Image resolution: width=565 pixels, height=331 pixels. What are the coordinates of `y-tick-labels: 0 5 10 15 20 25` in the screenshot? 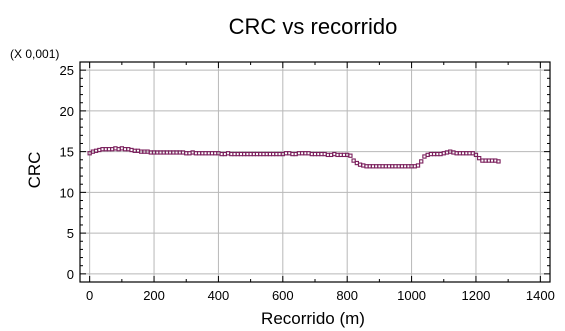 It's located at (67, 172).